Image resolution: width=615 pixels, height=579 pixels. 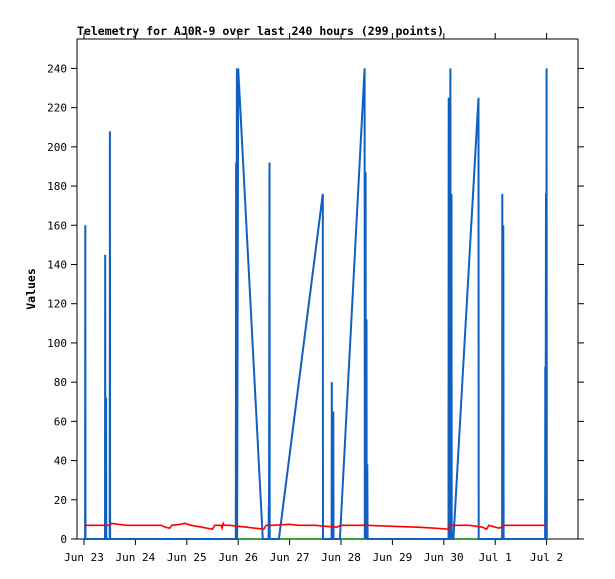 I want to click on y-tick-label: 180, so click(x=57, y=186).